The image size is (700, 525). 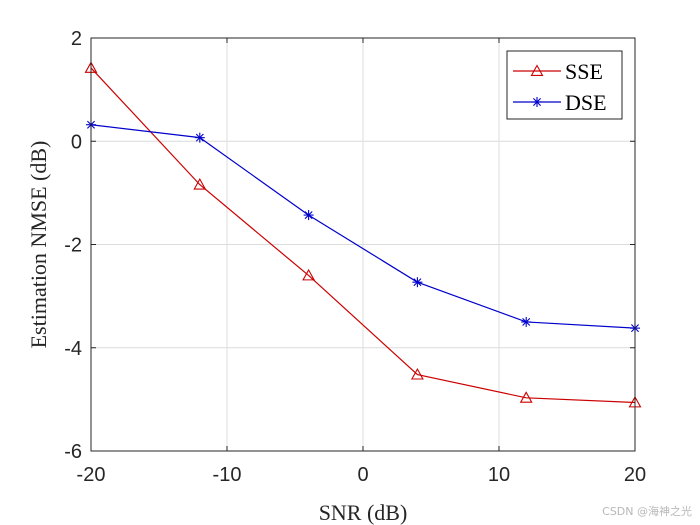 What do you see at coordinates (499, 475) in the screenshot?
I see `x-tick-label: 10` at bounding box center [499, 475].